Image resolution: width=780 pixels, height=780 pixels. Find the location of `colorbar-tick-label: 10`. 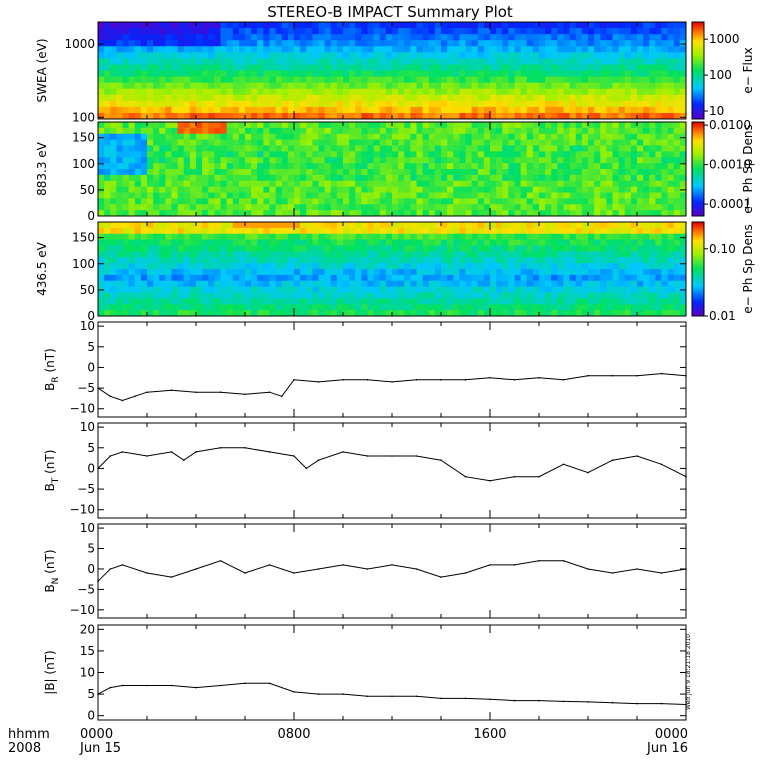

colorbar-tick-label: 10 is located at coordinates (716, 111).